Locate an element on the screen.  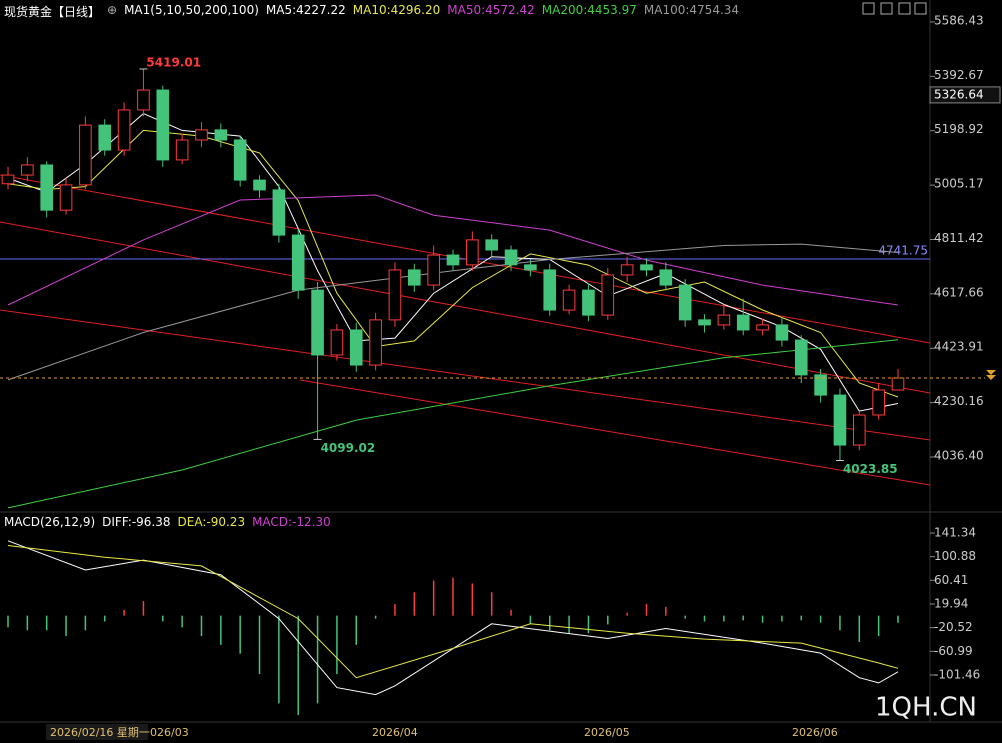
legend-entry: DIFF:-96.38 is located at coordinates (136, 522).